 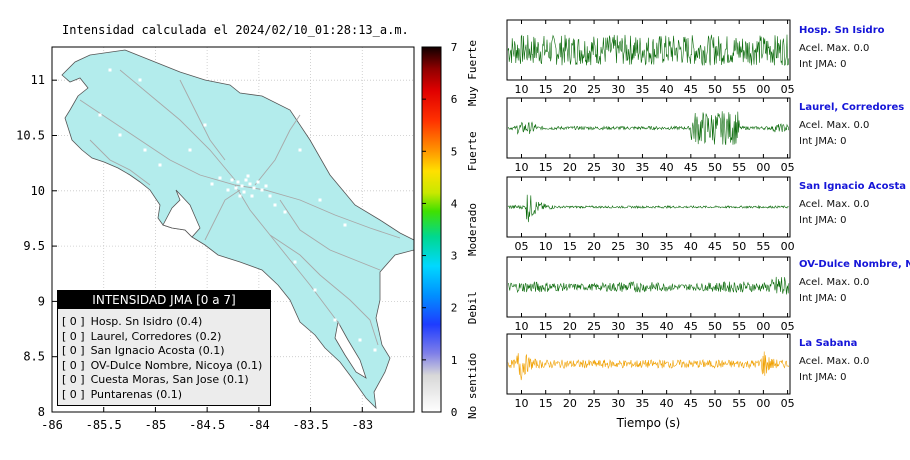 I want to click on station-name: OV-Dulce Nombre, Nicoya, so click(x=854, y=264).